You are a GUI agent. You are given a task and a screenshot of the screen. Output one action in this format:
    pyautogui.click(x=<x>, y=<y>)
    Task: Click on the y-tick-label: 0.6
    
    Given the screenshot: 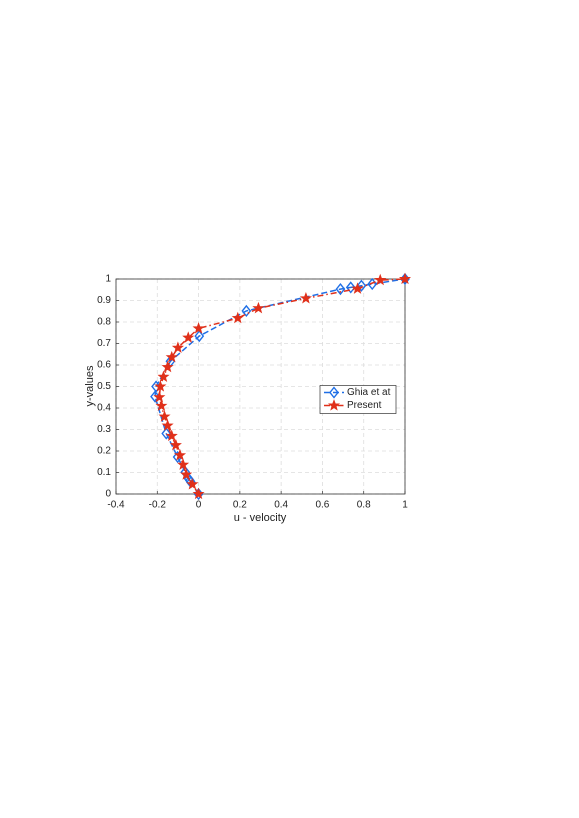 What is the action you would take?
    pyautogui.click(x=104, y=365)
    